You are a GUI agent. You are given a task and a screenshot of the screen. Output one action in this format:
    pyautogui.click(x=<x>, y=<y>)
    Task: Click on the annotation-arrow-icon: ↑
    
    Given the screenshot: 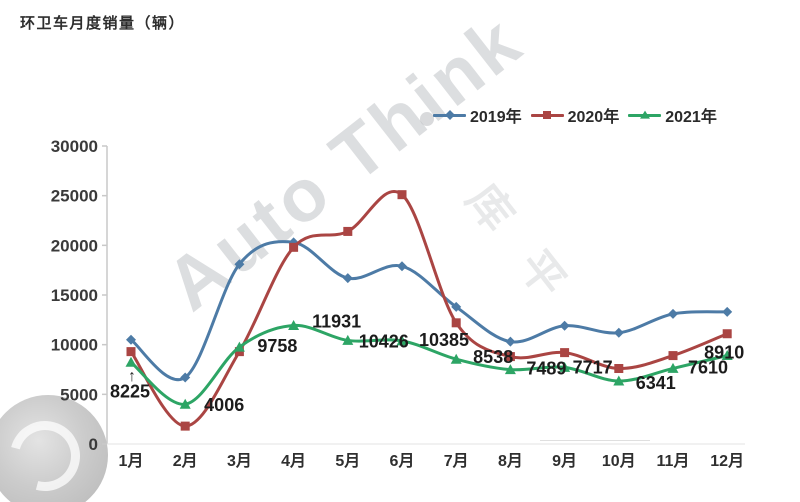 What is the action you would take?
    pyautogui.click(x=132, y=376)
    